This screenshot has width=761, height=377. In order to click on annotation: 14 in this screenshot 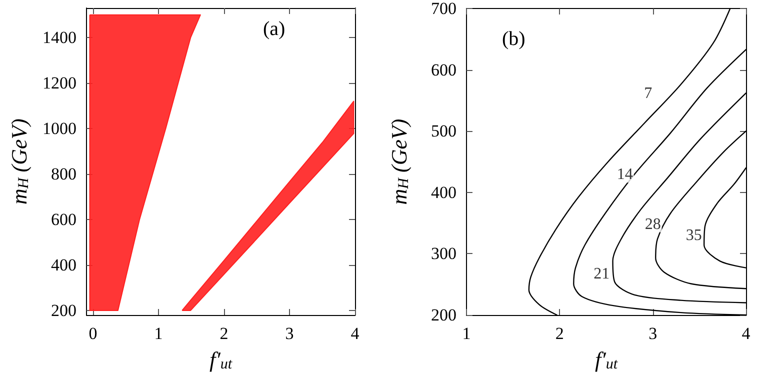, I will do `click(624, 175)`.